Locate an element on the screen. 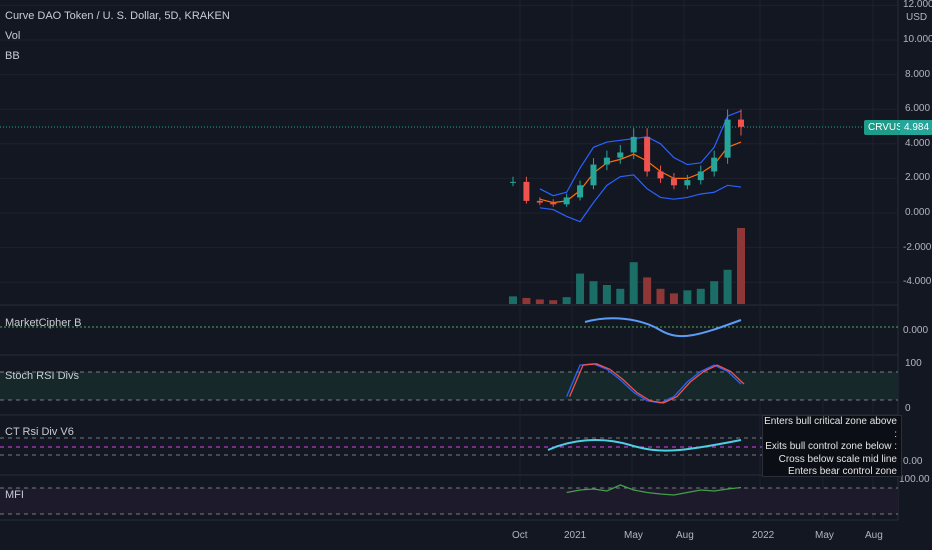 This screenshot has height=550, width=932. stoch-axis-bottom: 0 is located at coordinates (908, 408).